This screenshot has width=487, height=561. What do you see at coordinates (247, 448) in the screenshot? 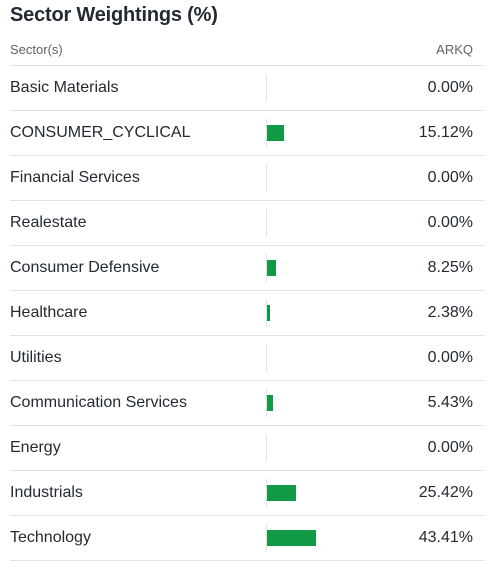
I see `table-row: Energy 0.00%` at bounding box center [247, 448].